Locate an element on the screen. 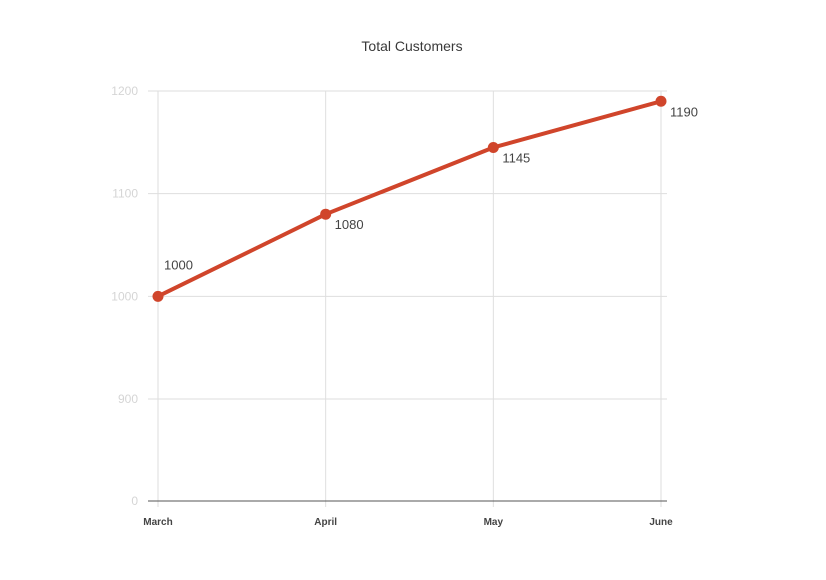  y-tick-label: 900 is located at coordinates (128, 399).